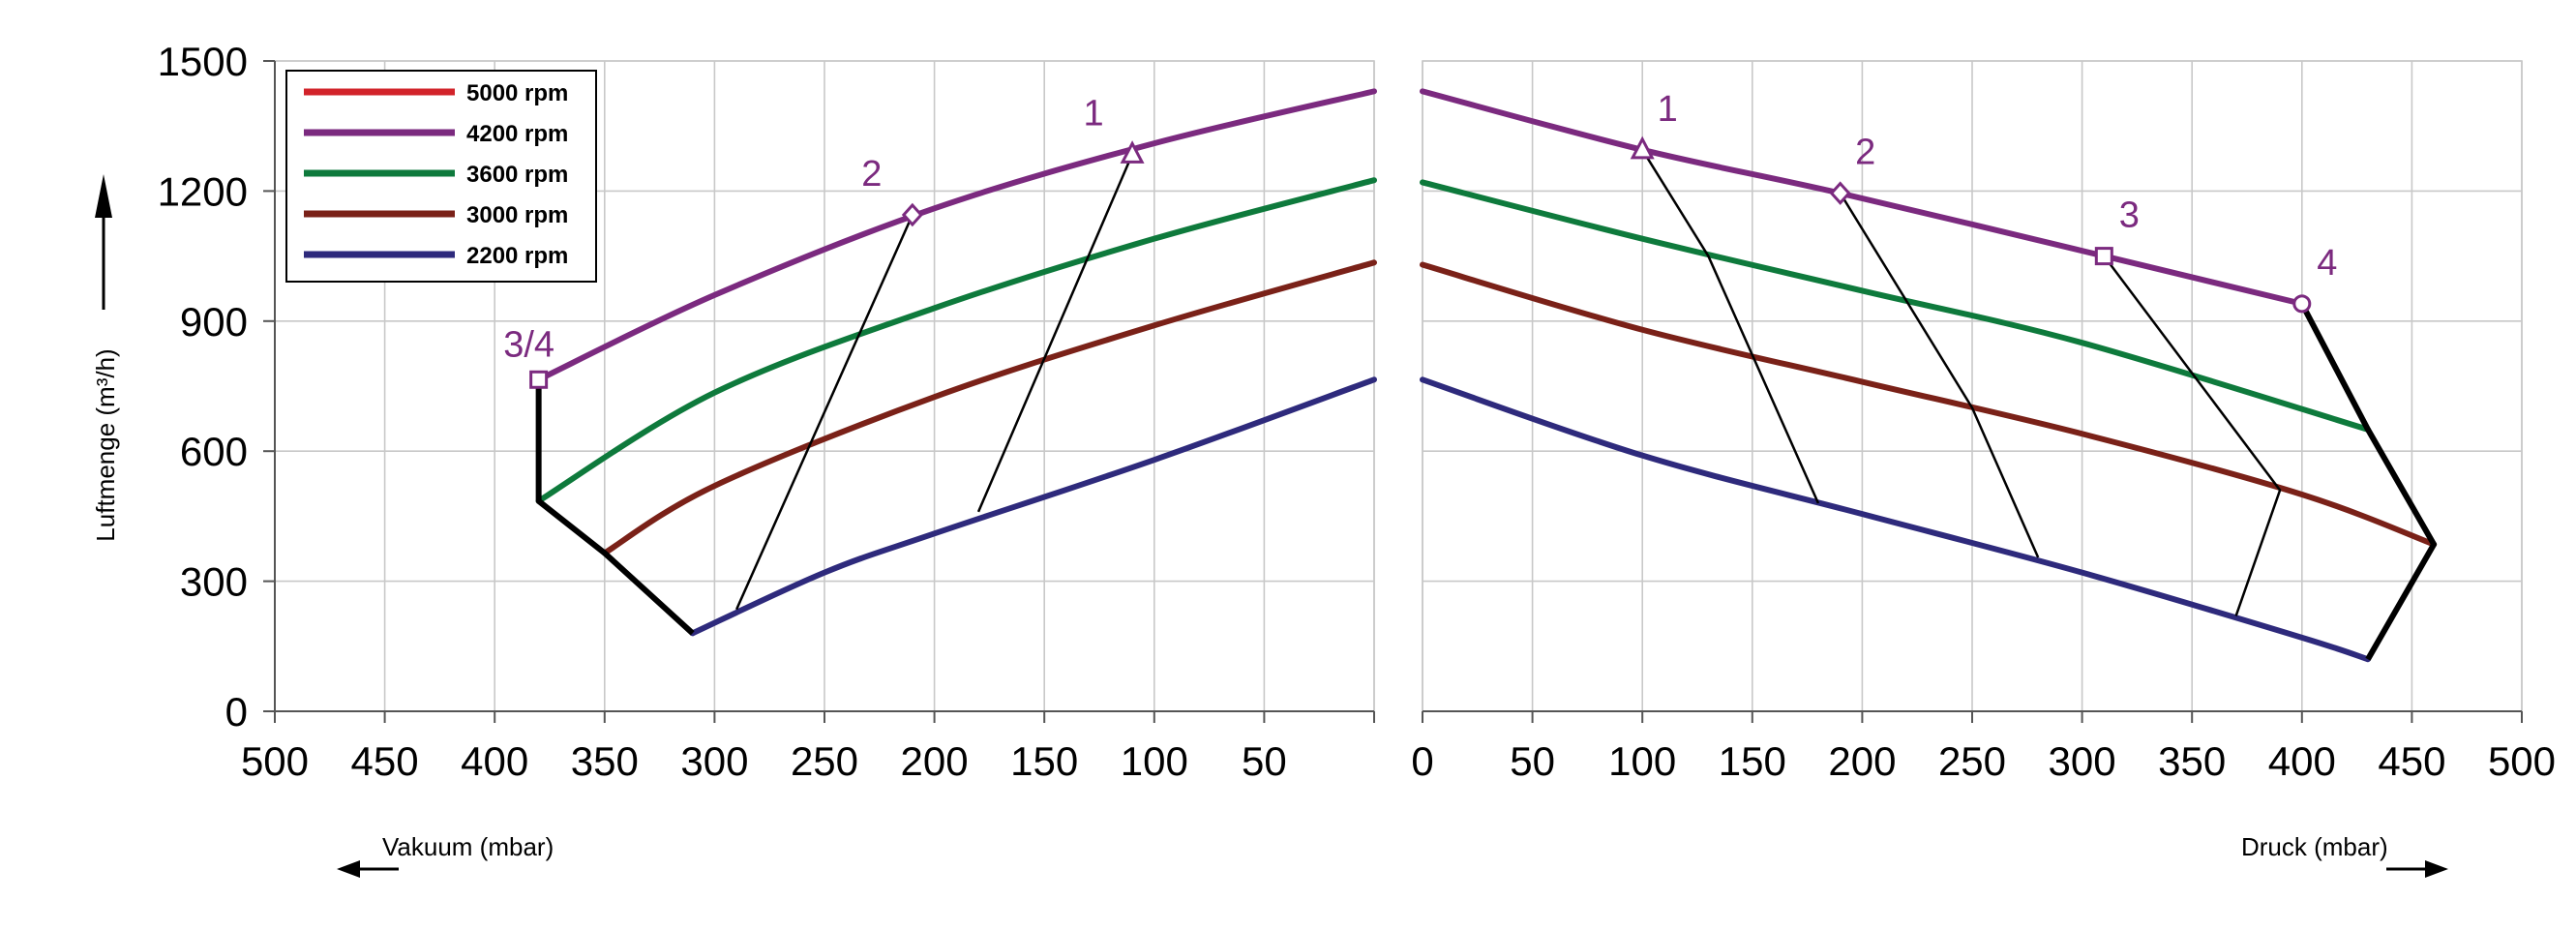 The width and height of the screenshot is (2576, 930). I want to click on legend-label-4200-rpm: 4200 rpm, so click(517, 134).